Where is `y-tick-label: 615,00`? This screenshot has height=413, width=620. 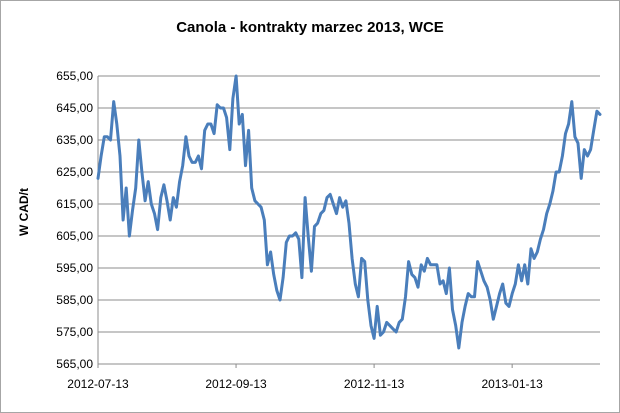
y-tick-label: 615,00 is located at coordinates (74, 204).